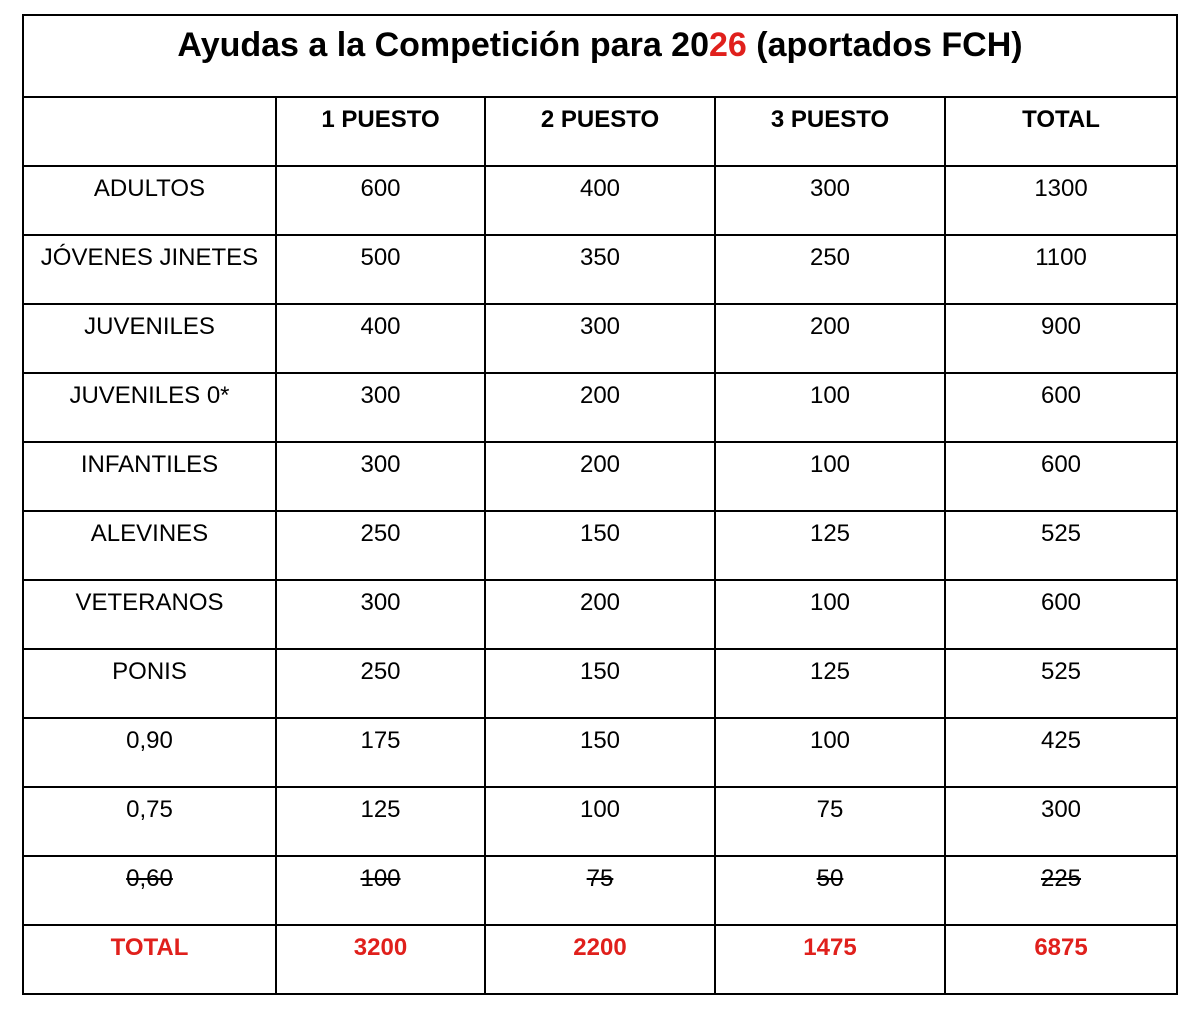 This screenshot has height=1018, width=1196. I want to click on cell: 0,90, so click(149, 752).